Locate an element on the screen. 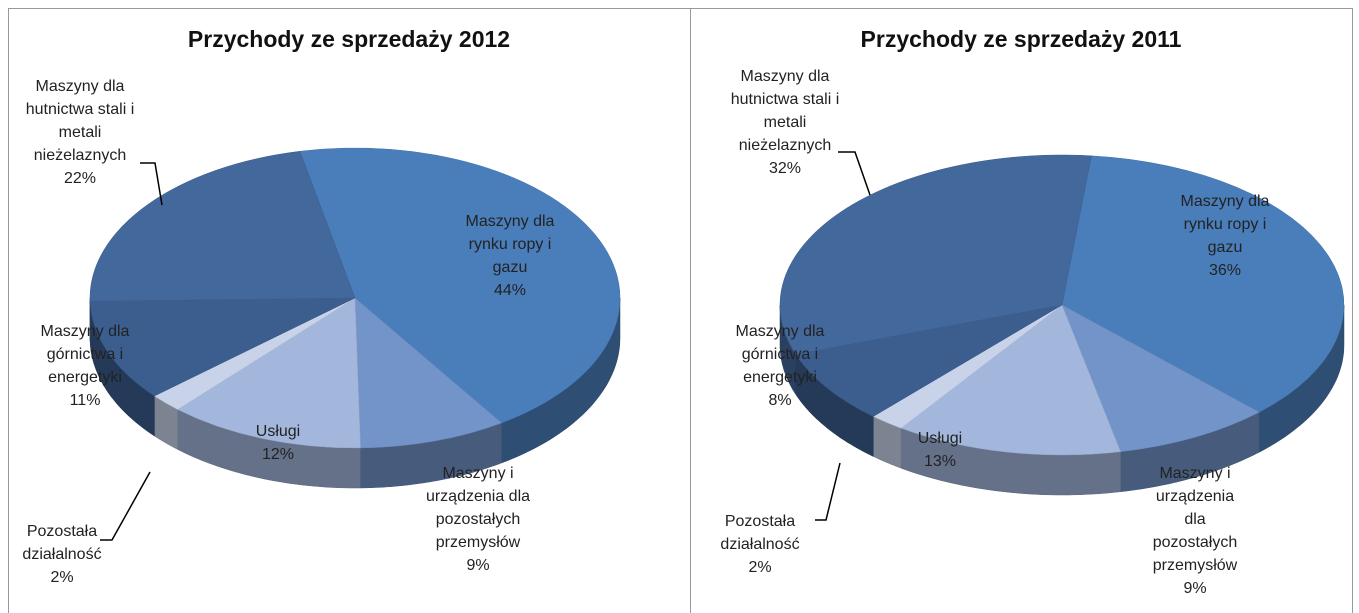  value-label: 32% is located at coordinates (785, 168).